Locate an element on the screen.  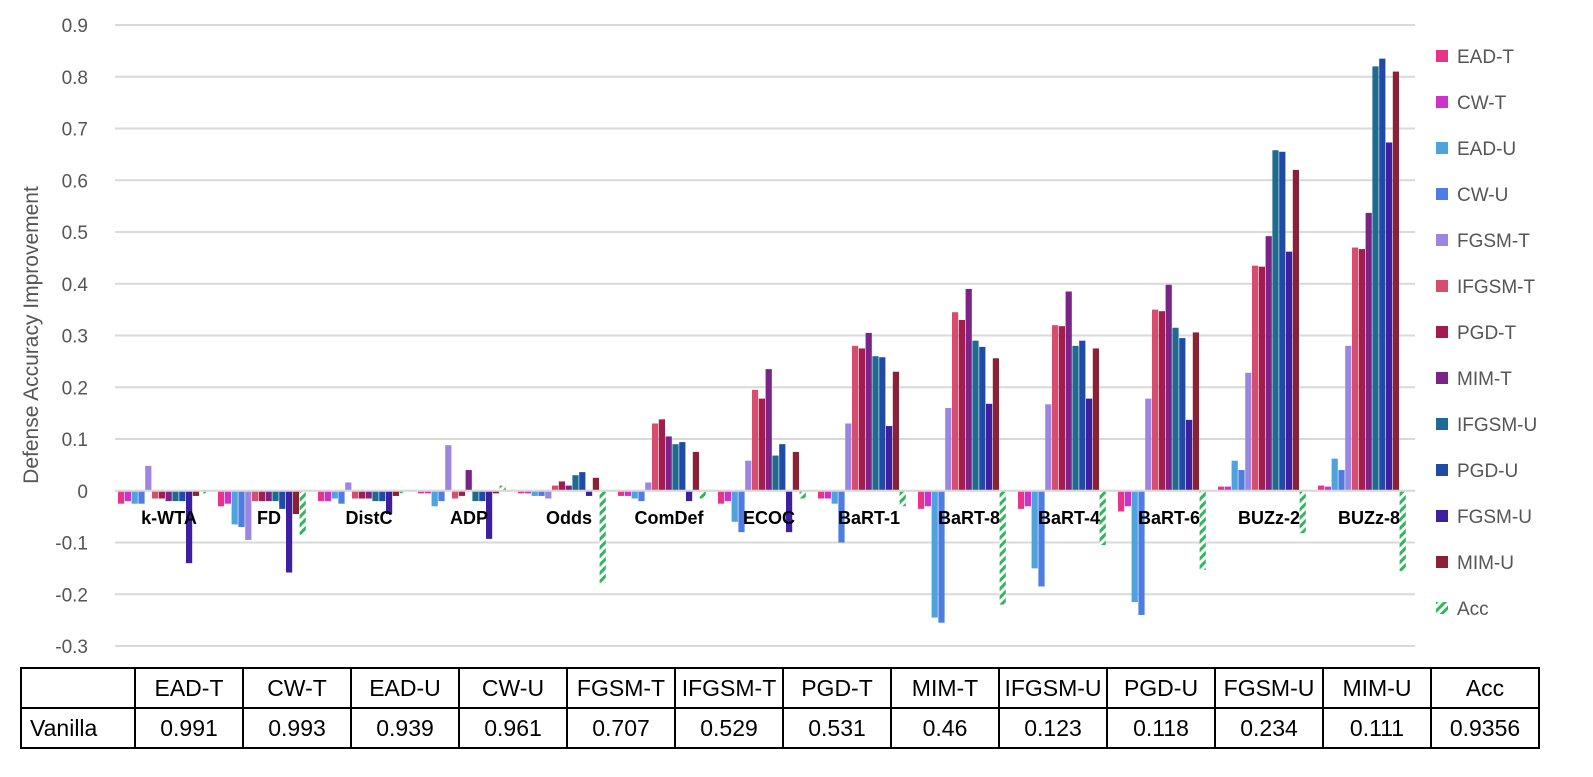
bar-IFGSM-U-DistC is located at coordinates (375, 496).